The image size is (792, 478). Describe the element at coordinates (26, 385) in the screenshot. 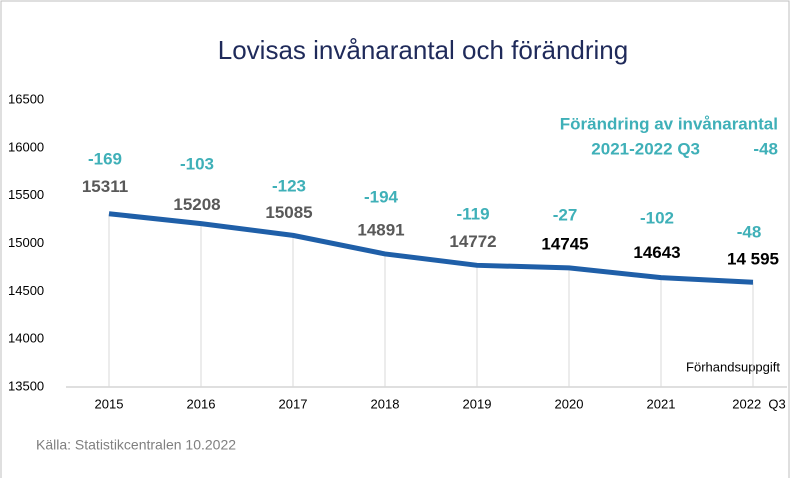

I see `y-tick-label: 13500` at that location.